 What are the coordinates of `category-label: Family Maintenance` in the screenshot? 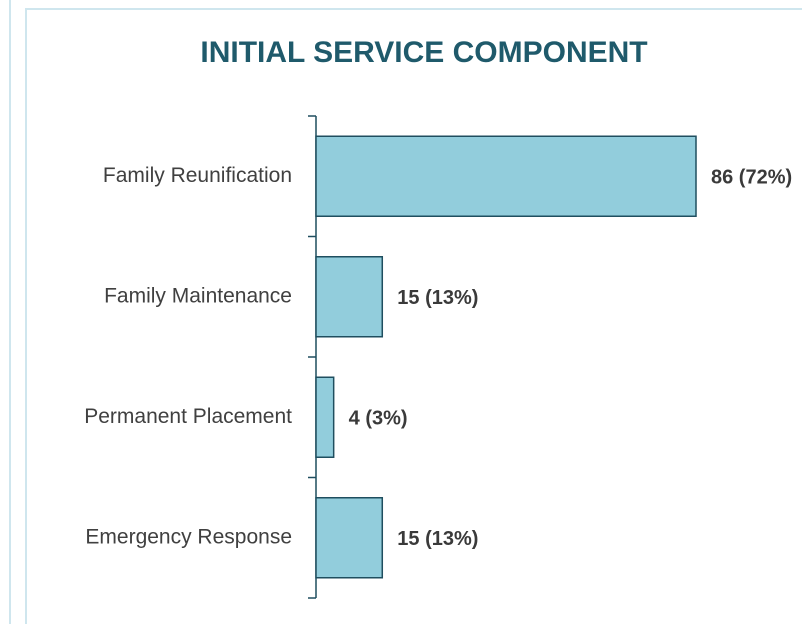 It's located at (198, 295).